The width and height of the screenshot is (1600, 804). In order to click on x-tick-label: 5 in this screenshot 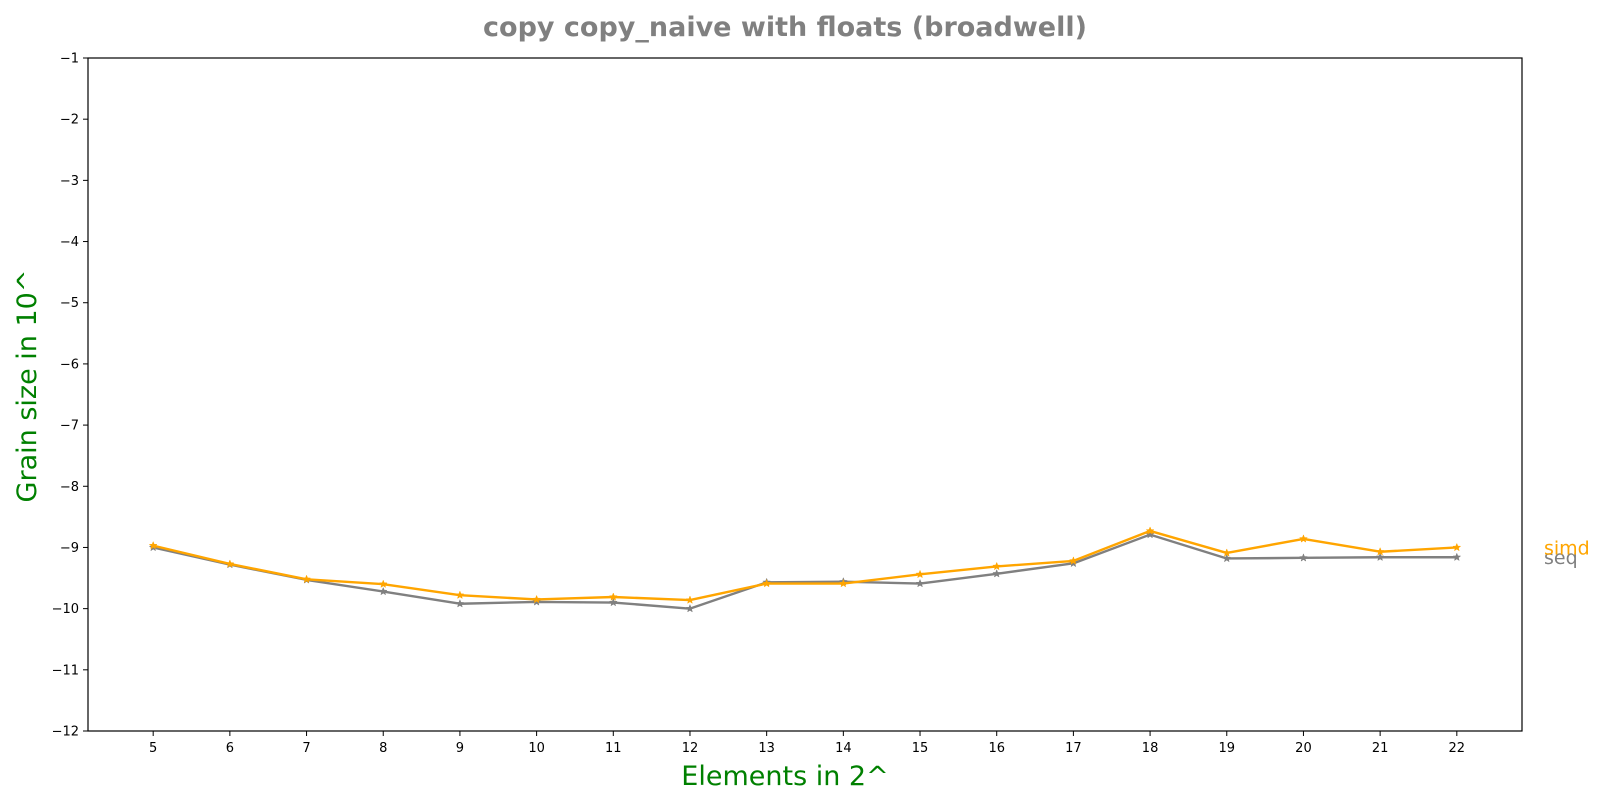, I will do `click(153, 748)`.